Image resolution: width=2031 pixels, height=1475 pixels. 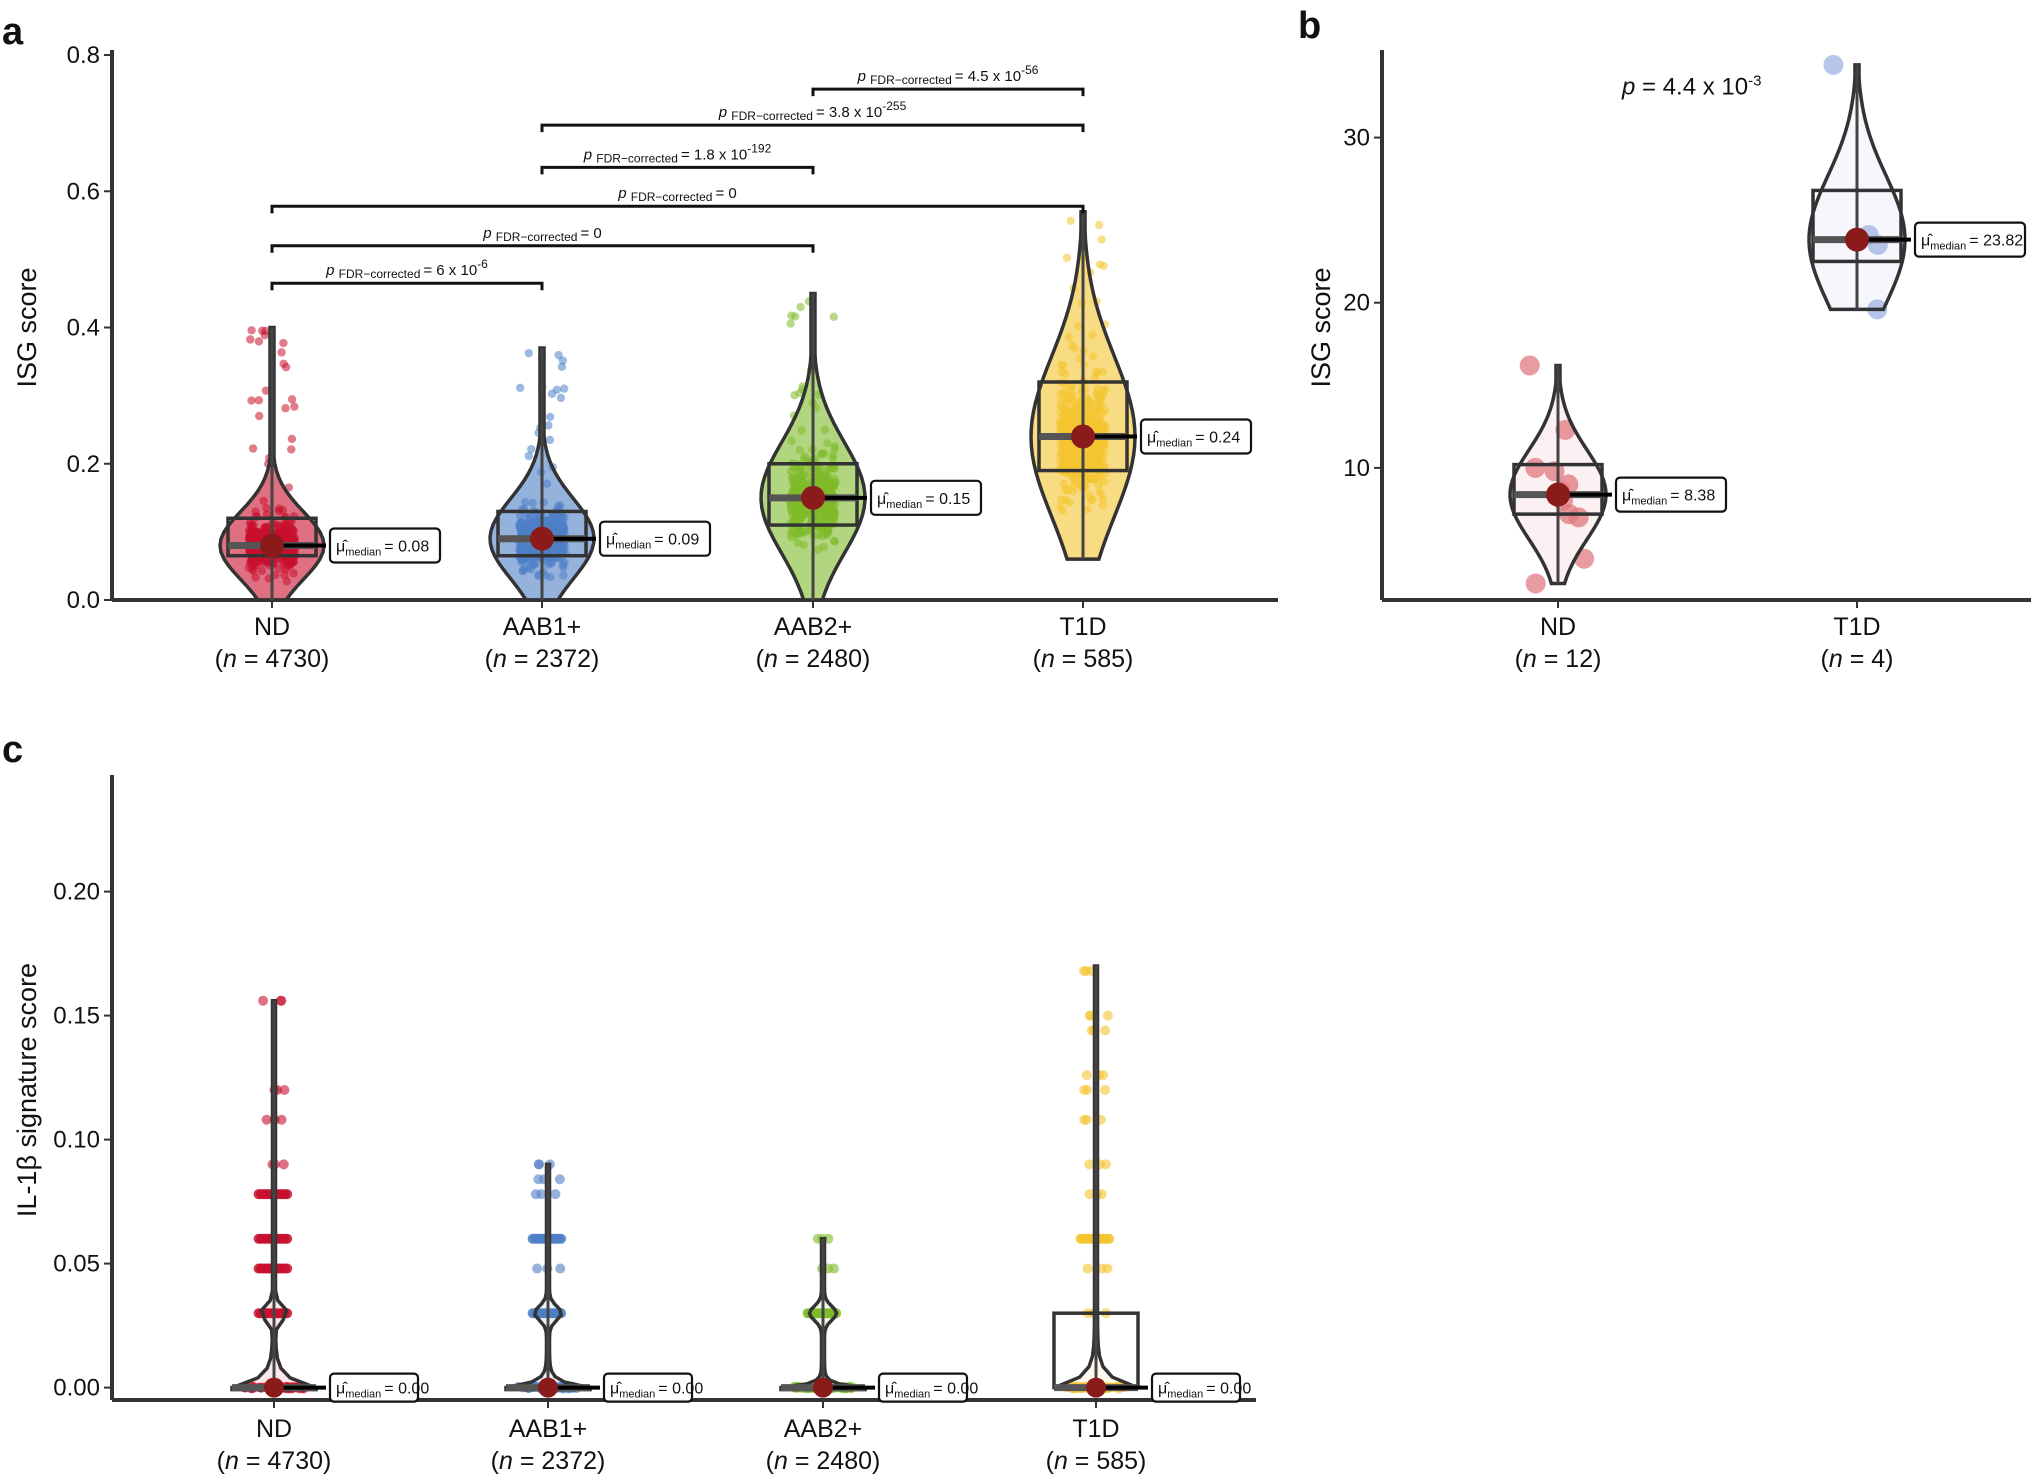 I want to click on median-label: μ̂median = 0.09, so click(x=652, y=542).